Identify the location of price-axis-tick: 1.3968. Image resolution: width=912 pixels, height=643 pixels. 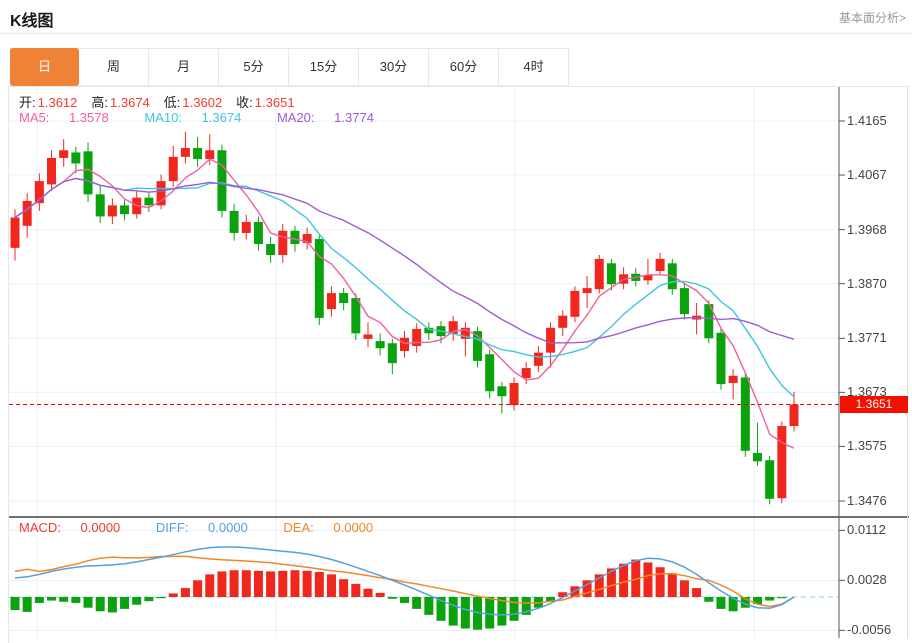
(867, 229).